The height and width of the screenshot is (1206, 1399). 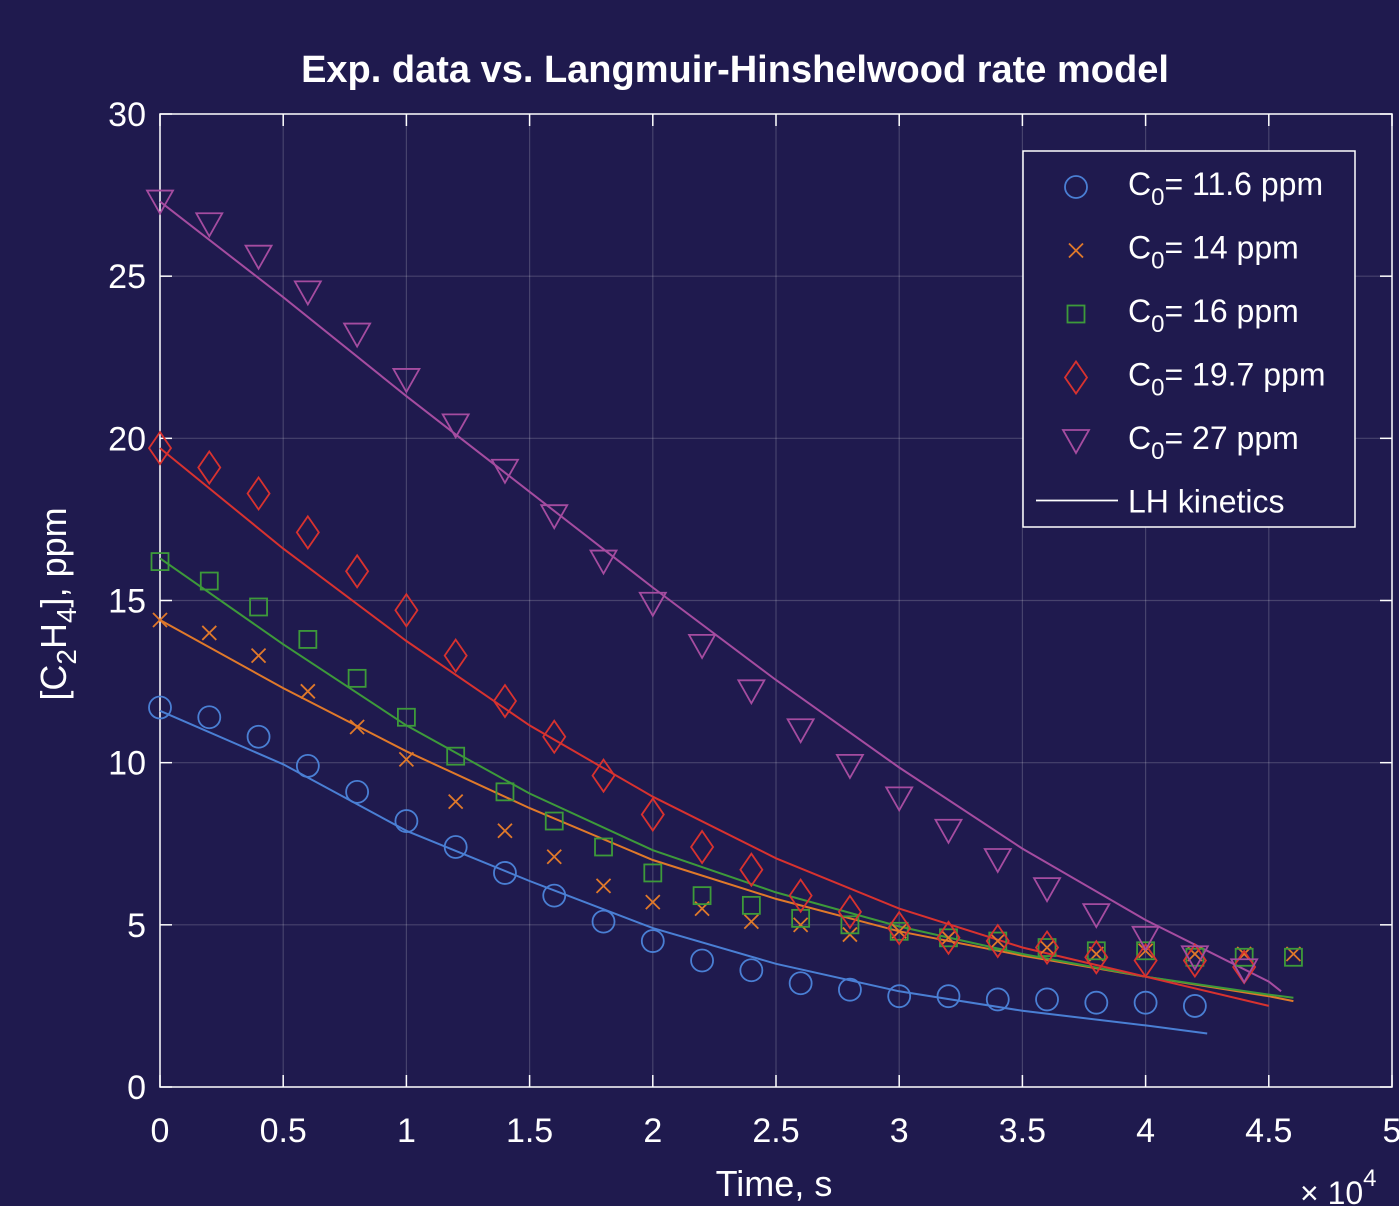 What do you see at coordinates (160, 1131) in the screenshot?
I see `x-tick-label: 0` at bounding box center [160, 1131].